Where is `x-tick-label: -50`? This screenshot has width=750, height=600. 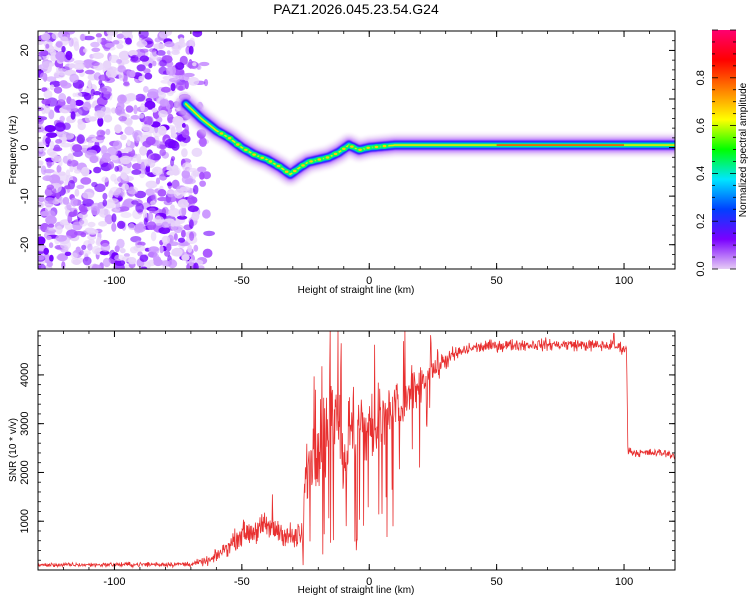 x-tick-label: -50 is located at coordinates (242, 582).